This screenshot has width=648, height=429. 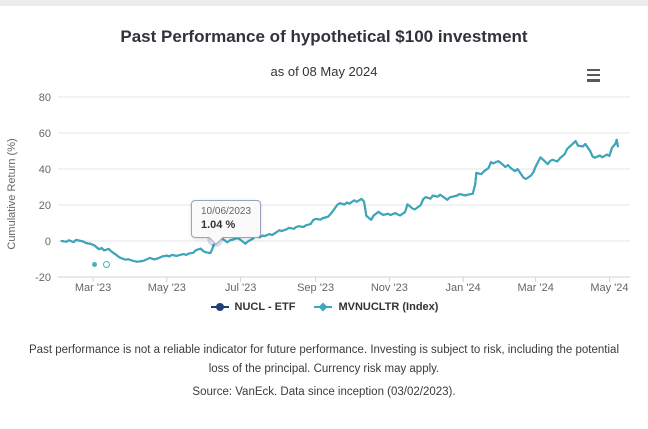 I want to click on legend-marker-circle-icon, so click(x=219, y=307).